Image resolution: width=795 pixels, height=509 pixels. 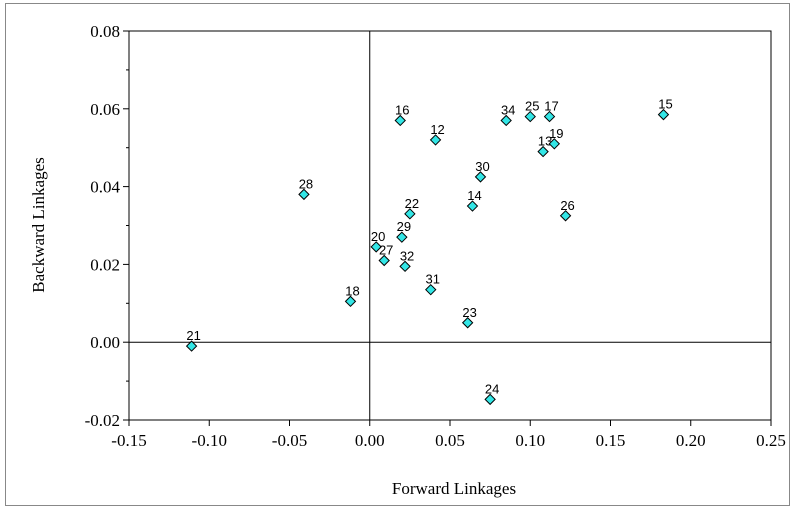 I want to click on x-tick-label: 0.15, so click(x=611, y=440).